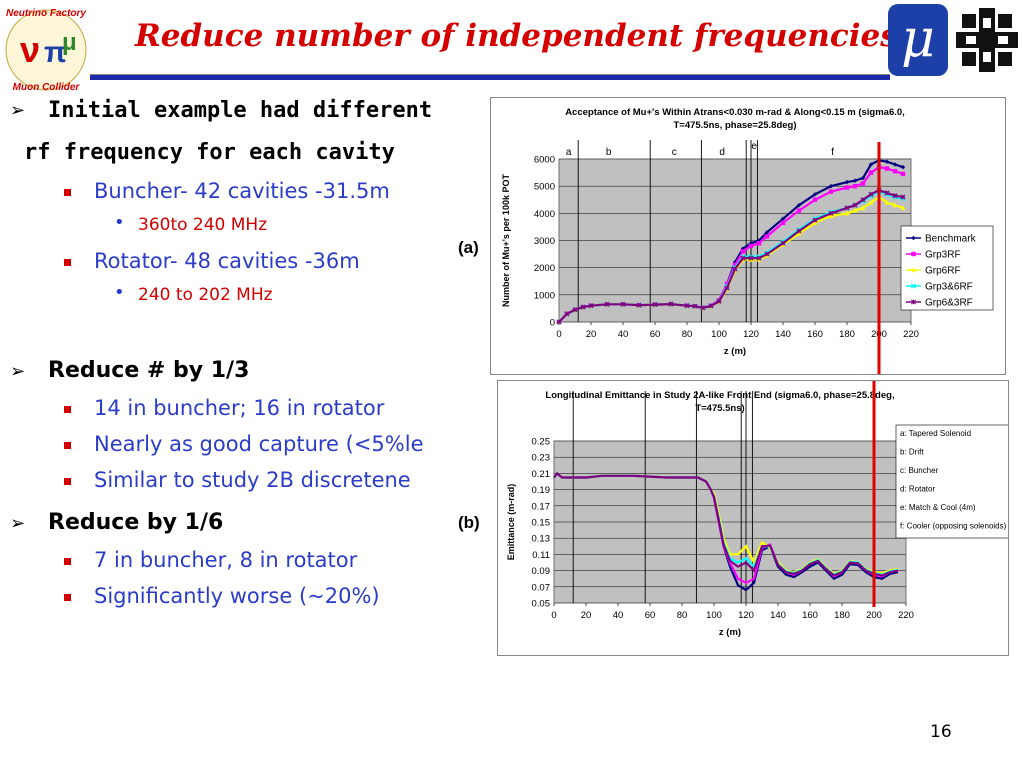 This screenshot has height=768, width=1024. I want to click on neutrino-factory-logo: Neutrino Factory ν π μ Muon Collider, so click(46, 50).